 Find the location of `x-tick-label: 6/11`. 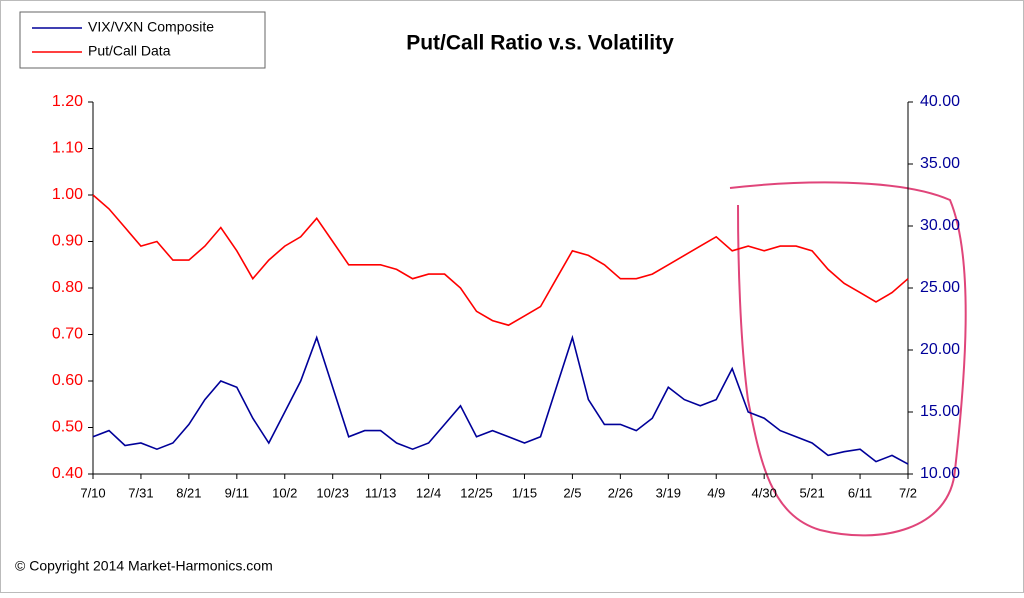

x-tick-label: 6/11 is located at coordinates (860, 492).